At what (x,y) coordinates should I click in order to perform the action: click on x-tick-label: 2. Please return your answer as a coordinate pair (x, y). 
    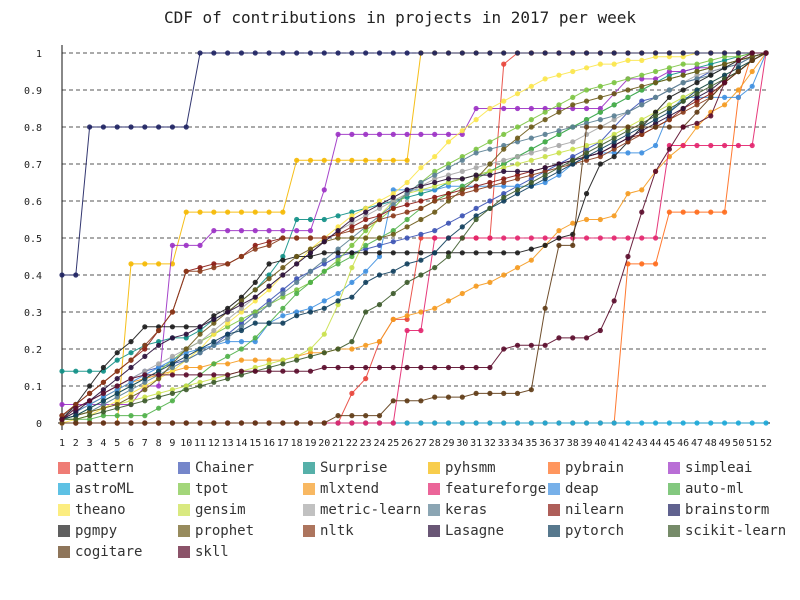
    Looking at the image, I should click on (76, 443).